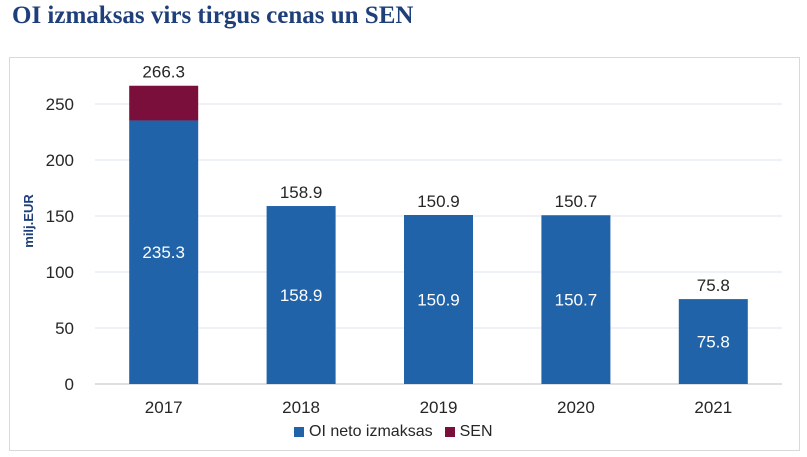  What do you see at coordinates (301, 192) in the screenshot?
I see `total-data-label: 158.9` at bounding box center [301, 192].